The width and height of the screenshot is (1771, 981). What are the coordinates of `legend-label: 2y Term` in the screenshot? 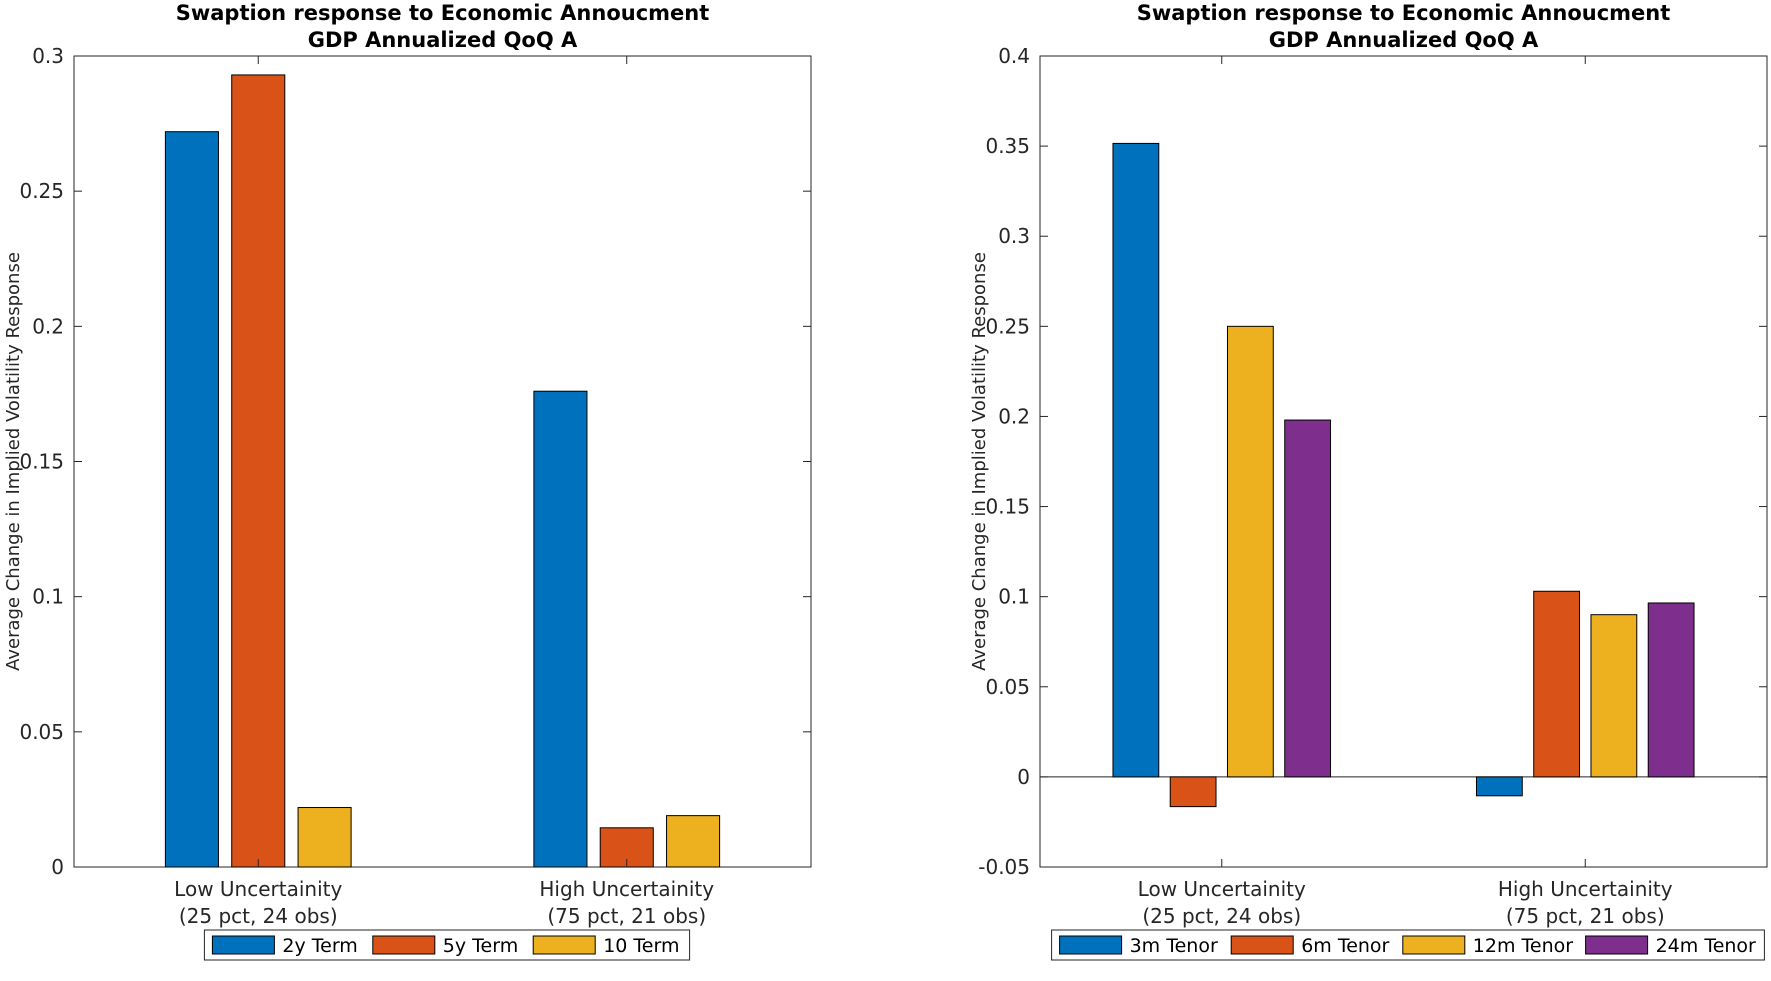 It's located at (319, 946).